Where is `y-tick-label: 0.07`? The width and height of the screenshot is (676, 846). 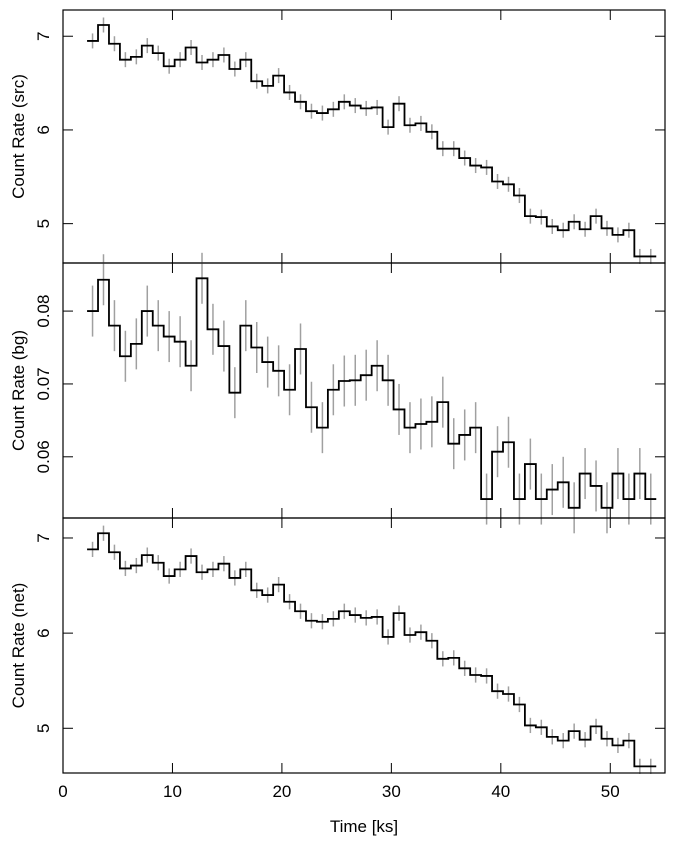 y-tick-label: 0.07 is located at coordinates (43, 383).